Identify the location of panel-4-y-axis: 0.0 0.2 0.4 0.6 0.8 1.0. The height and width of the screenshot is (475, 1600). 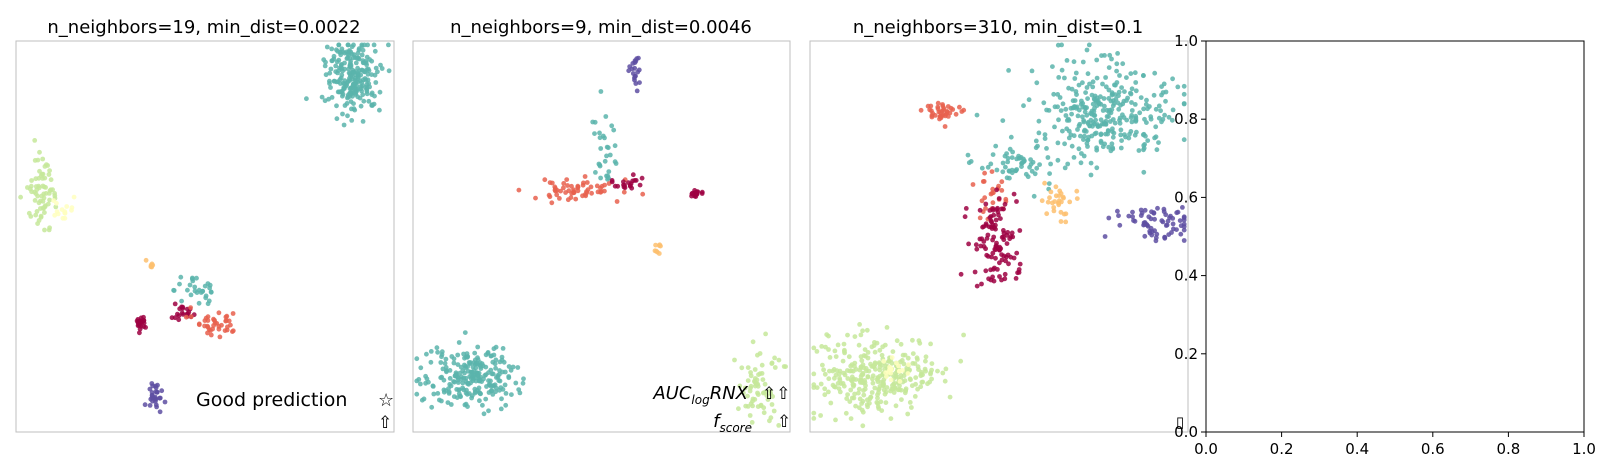
(1190, 236).